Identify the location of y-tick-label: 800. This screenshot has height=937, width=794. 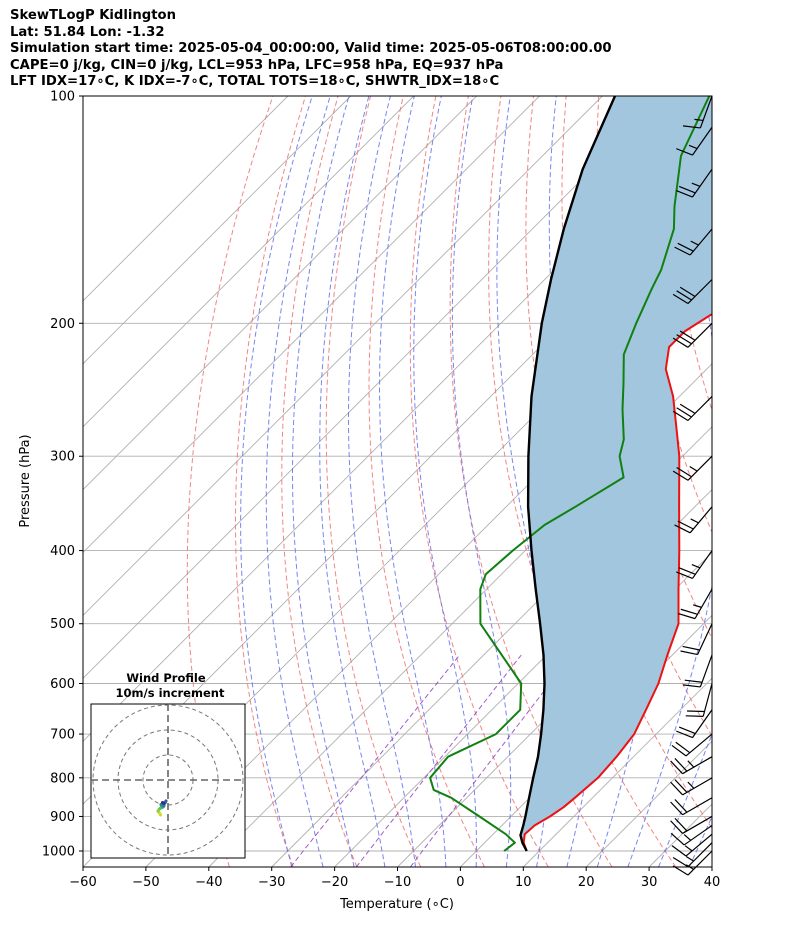
(62, 778).